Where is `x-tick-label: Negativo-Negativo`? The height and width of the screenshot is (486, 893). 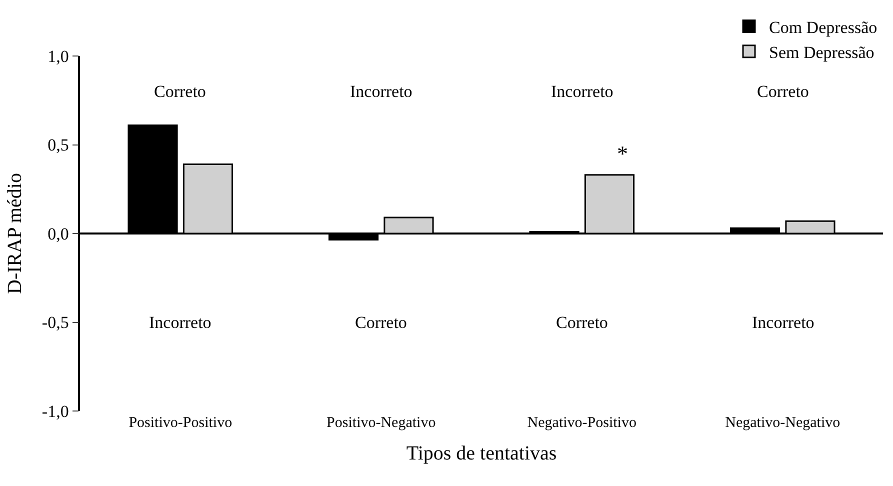 x-tick-label: Negativo-Negativo is located at coordinates (782, 423).